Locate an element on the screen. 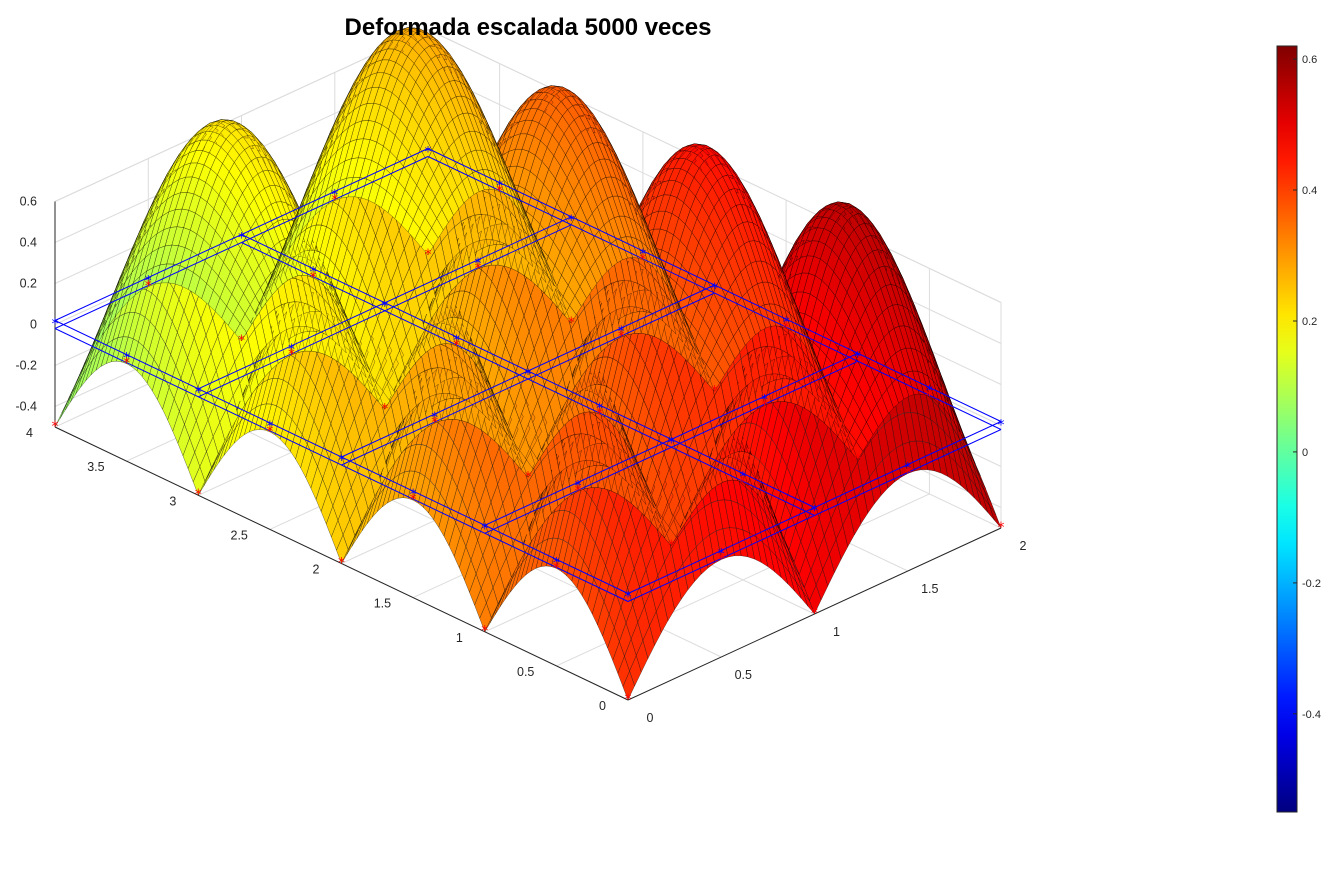 This screenshot has width=1338, height=875. box-edge is located at coordinates (241, 115).